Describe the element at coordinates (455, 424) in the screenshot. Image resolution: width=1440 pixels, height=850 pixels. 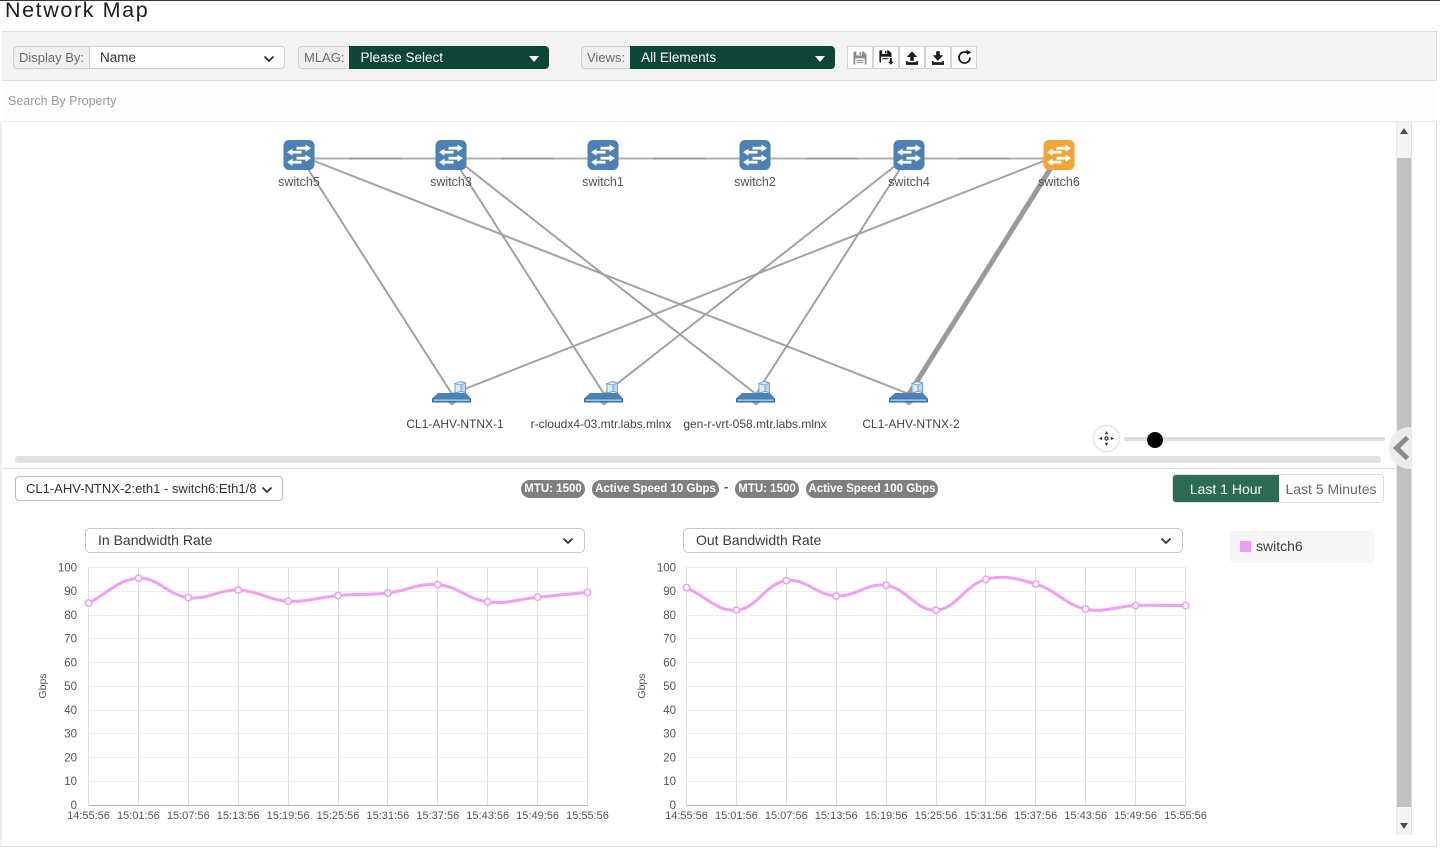
I see `svg-text: CL1-AHV-NTNX-1` at that location.